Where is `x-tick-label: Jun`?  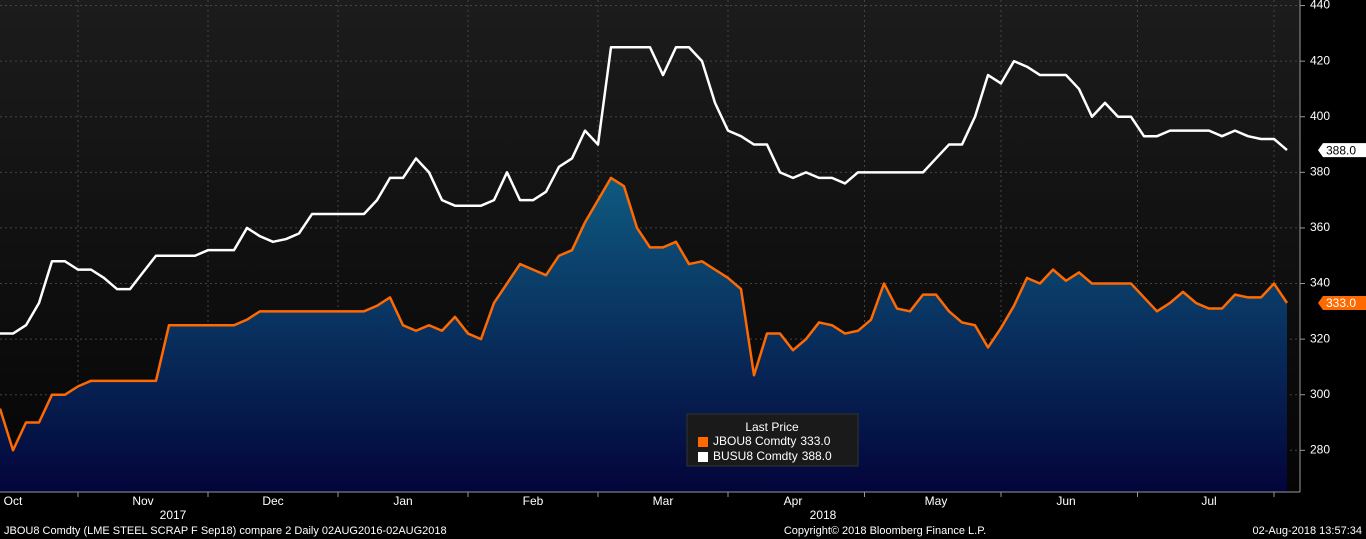
x-tick-label: Jun is located at coordinates (1065, 501).